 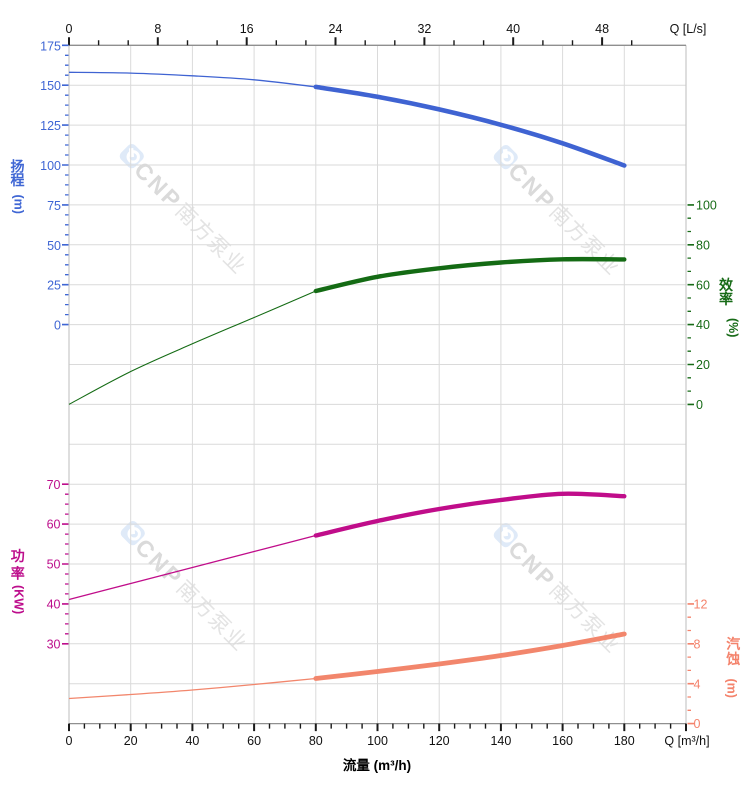 I want to click on svg-text: 蚀, so click(x=732, y=659).